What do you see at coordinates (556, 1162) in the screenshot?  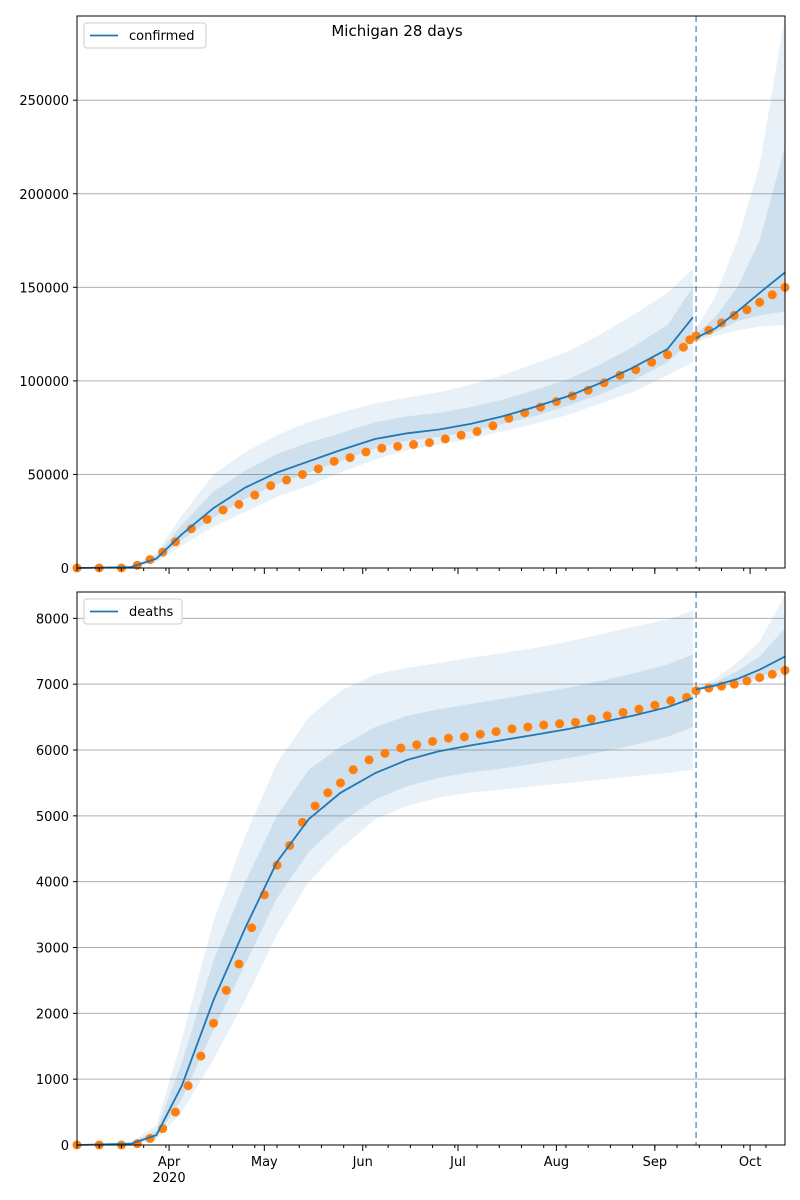 I see `x-tick-label: Aug` at bounding box center [556, 1162].